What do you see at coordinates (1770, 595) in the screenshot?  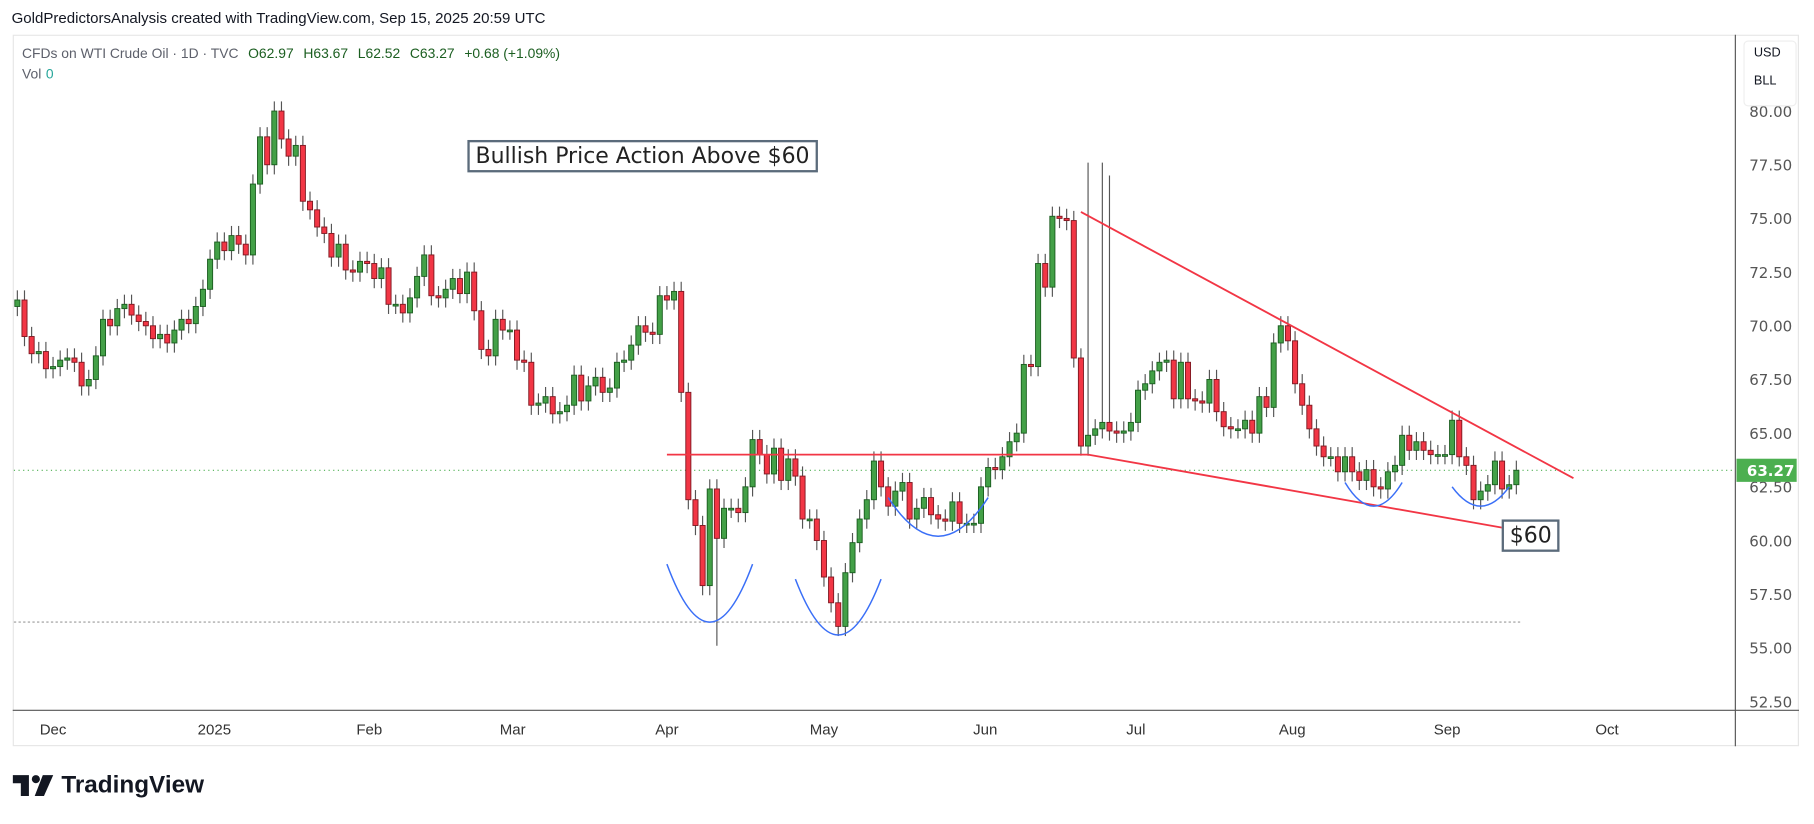 I see `y-tick-label: 57.50` at bounding box center [1770, 595].